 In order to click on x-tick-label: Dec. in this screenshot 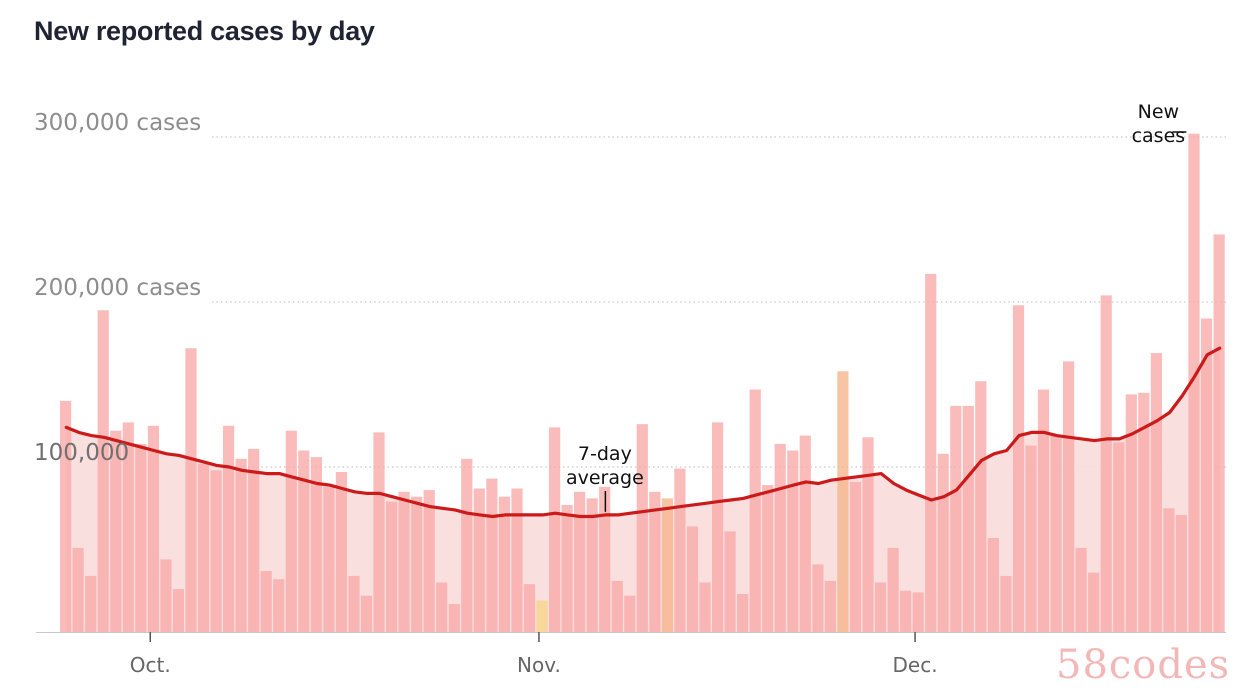, I will do `click(915, 665)`.